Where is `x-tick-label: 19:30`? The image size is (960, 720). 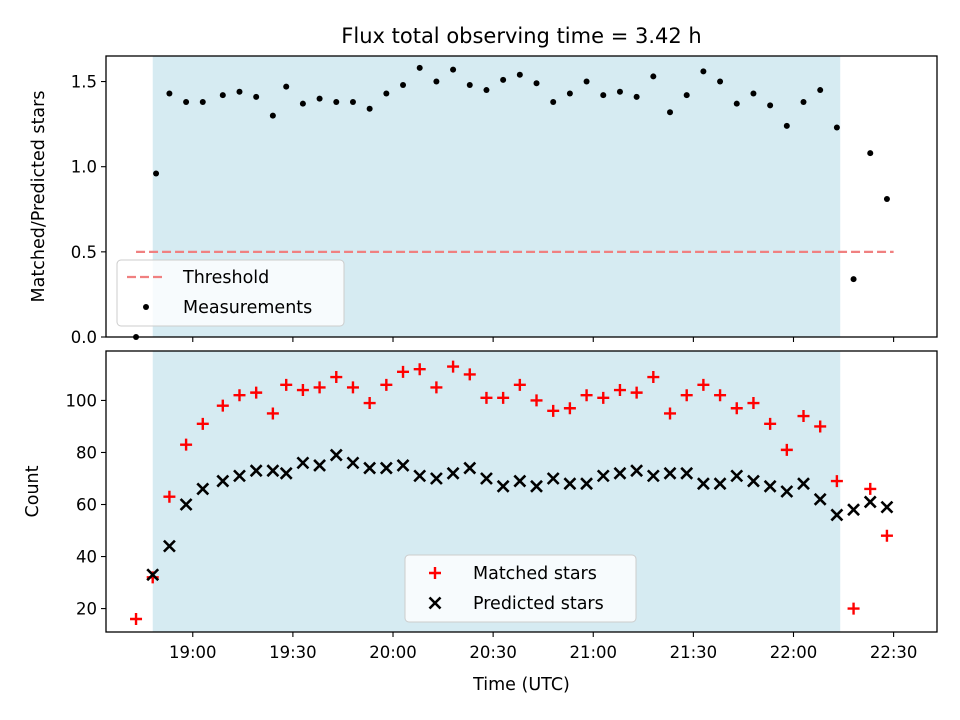
x-tick-label: 19:30 is located at coordinates (293, 652).